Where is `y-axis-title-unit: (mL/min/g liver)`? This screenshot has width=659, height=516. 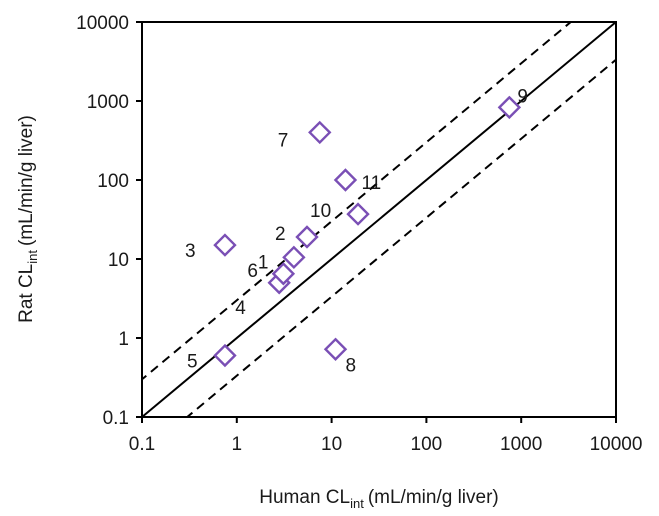
y-axis-title-unit: (mL/min/g liver) is located at coordinates (26, 180).